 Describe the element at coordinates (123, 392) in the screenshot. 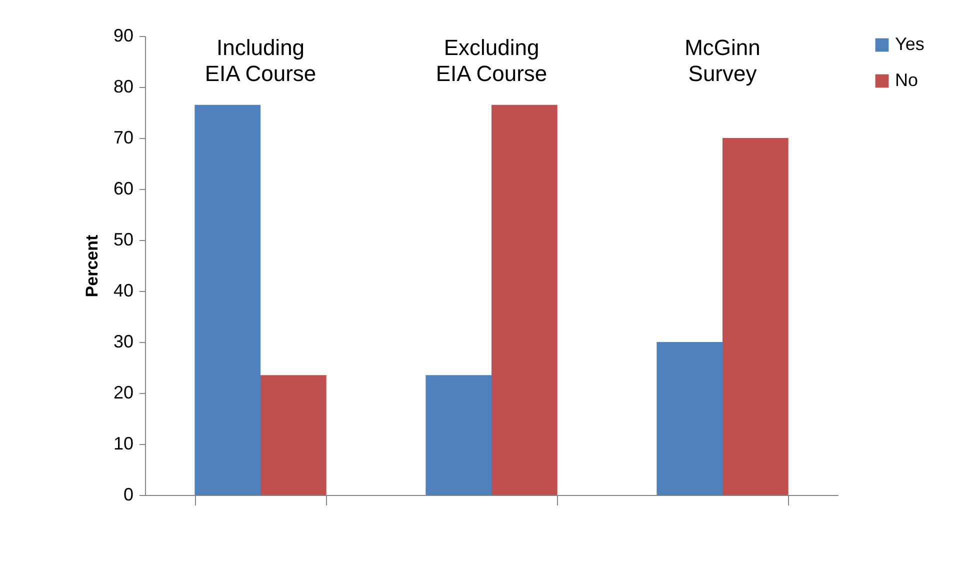

I see `y-tick-label: 20` at that location.